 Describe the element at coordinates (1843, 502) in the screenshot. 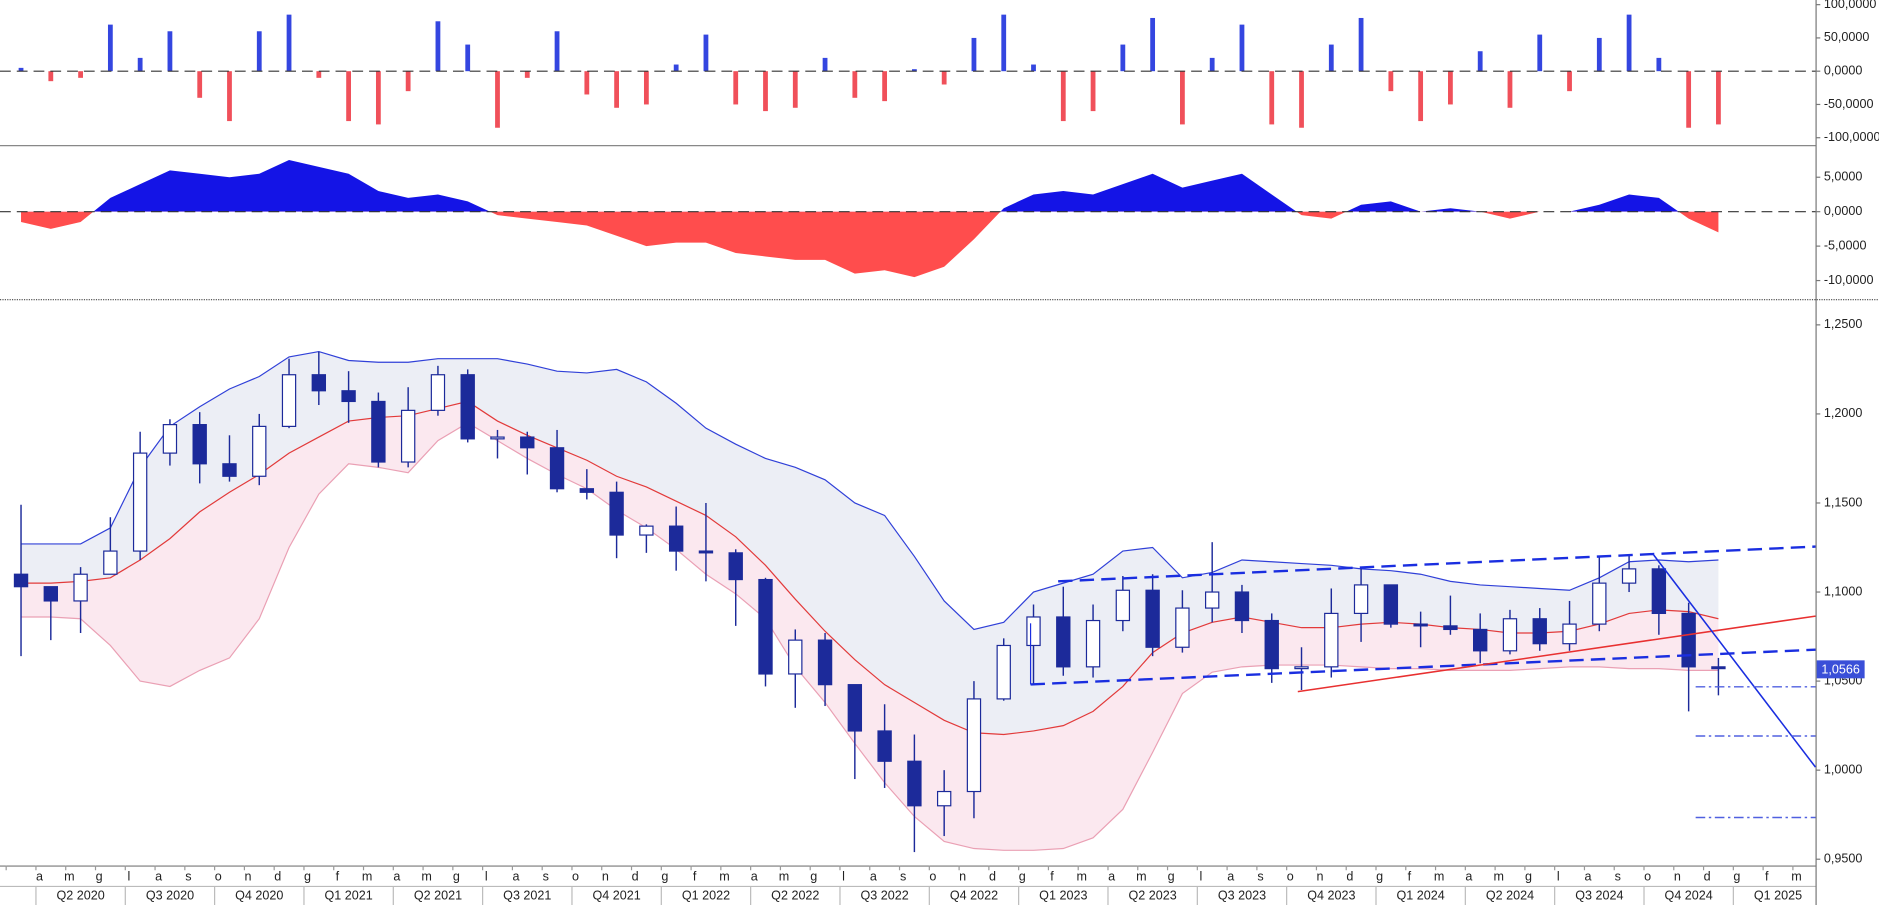

I see `y-tick-label: 1,1500` at that location.